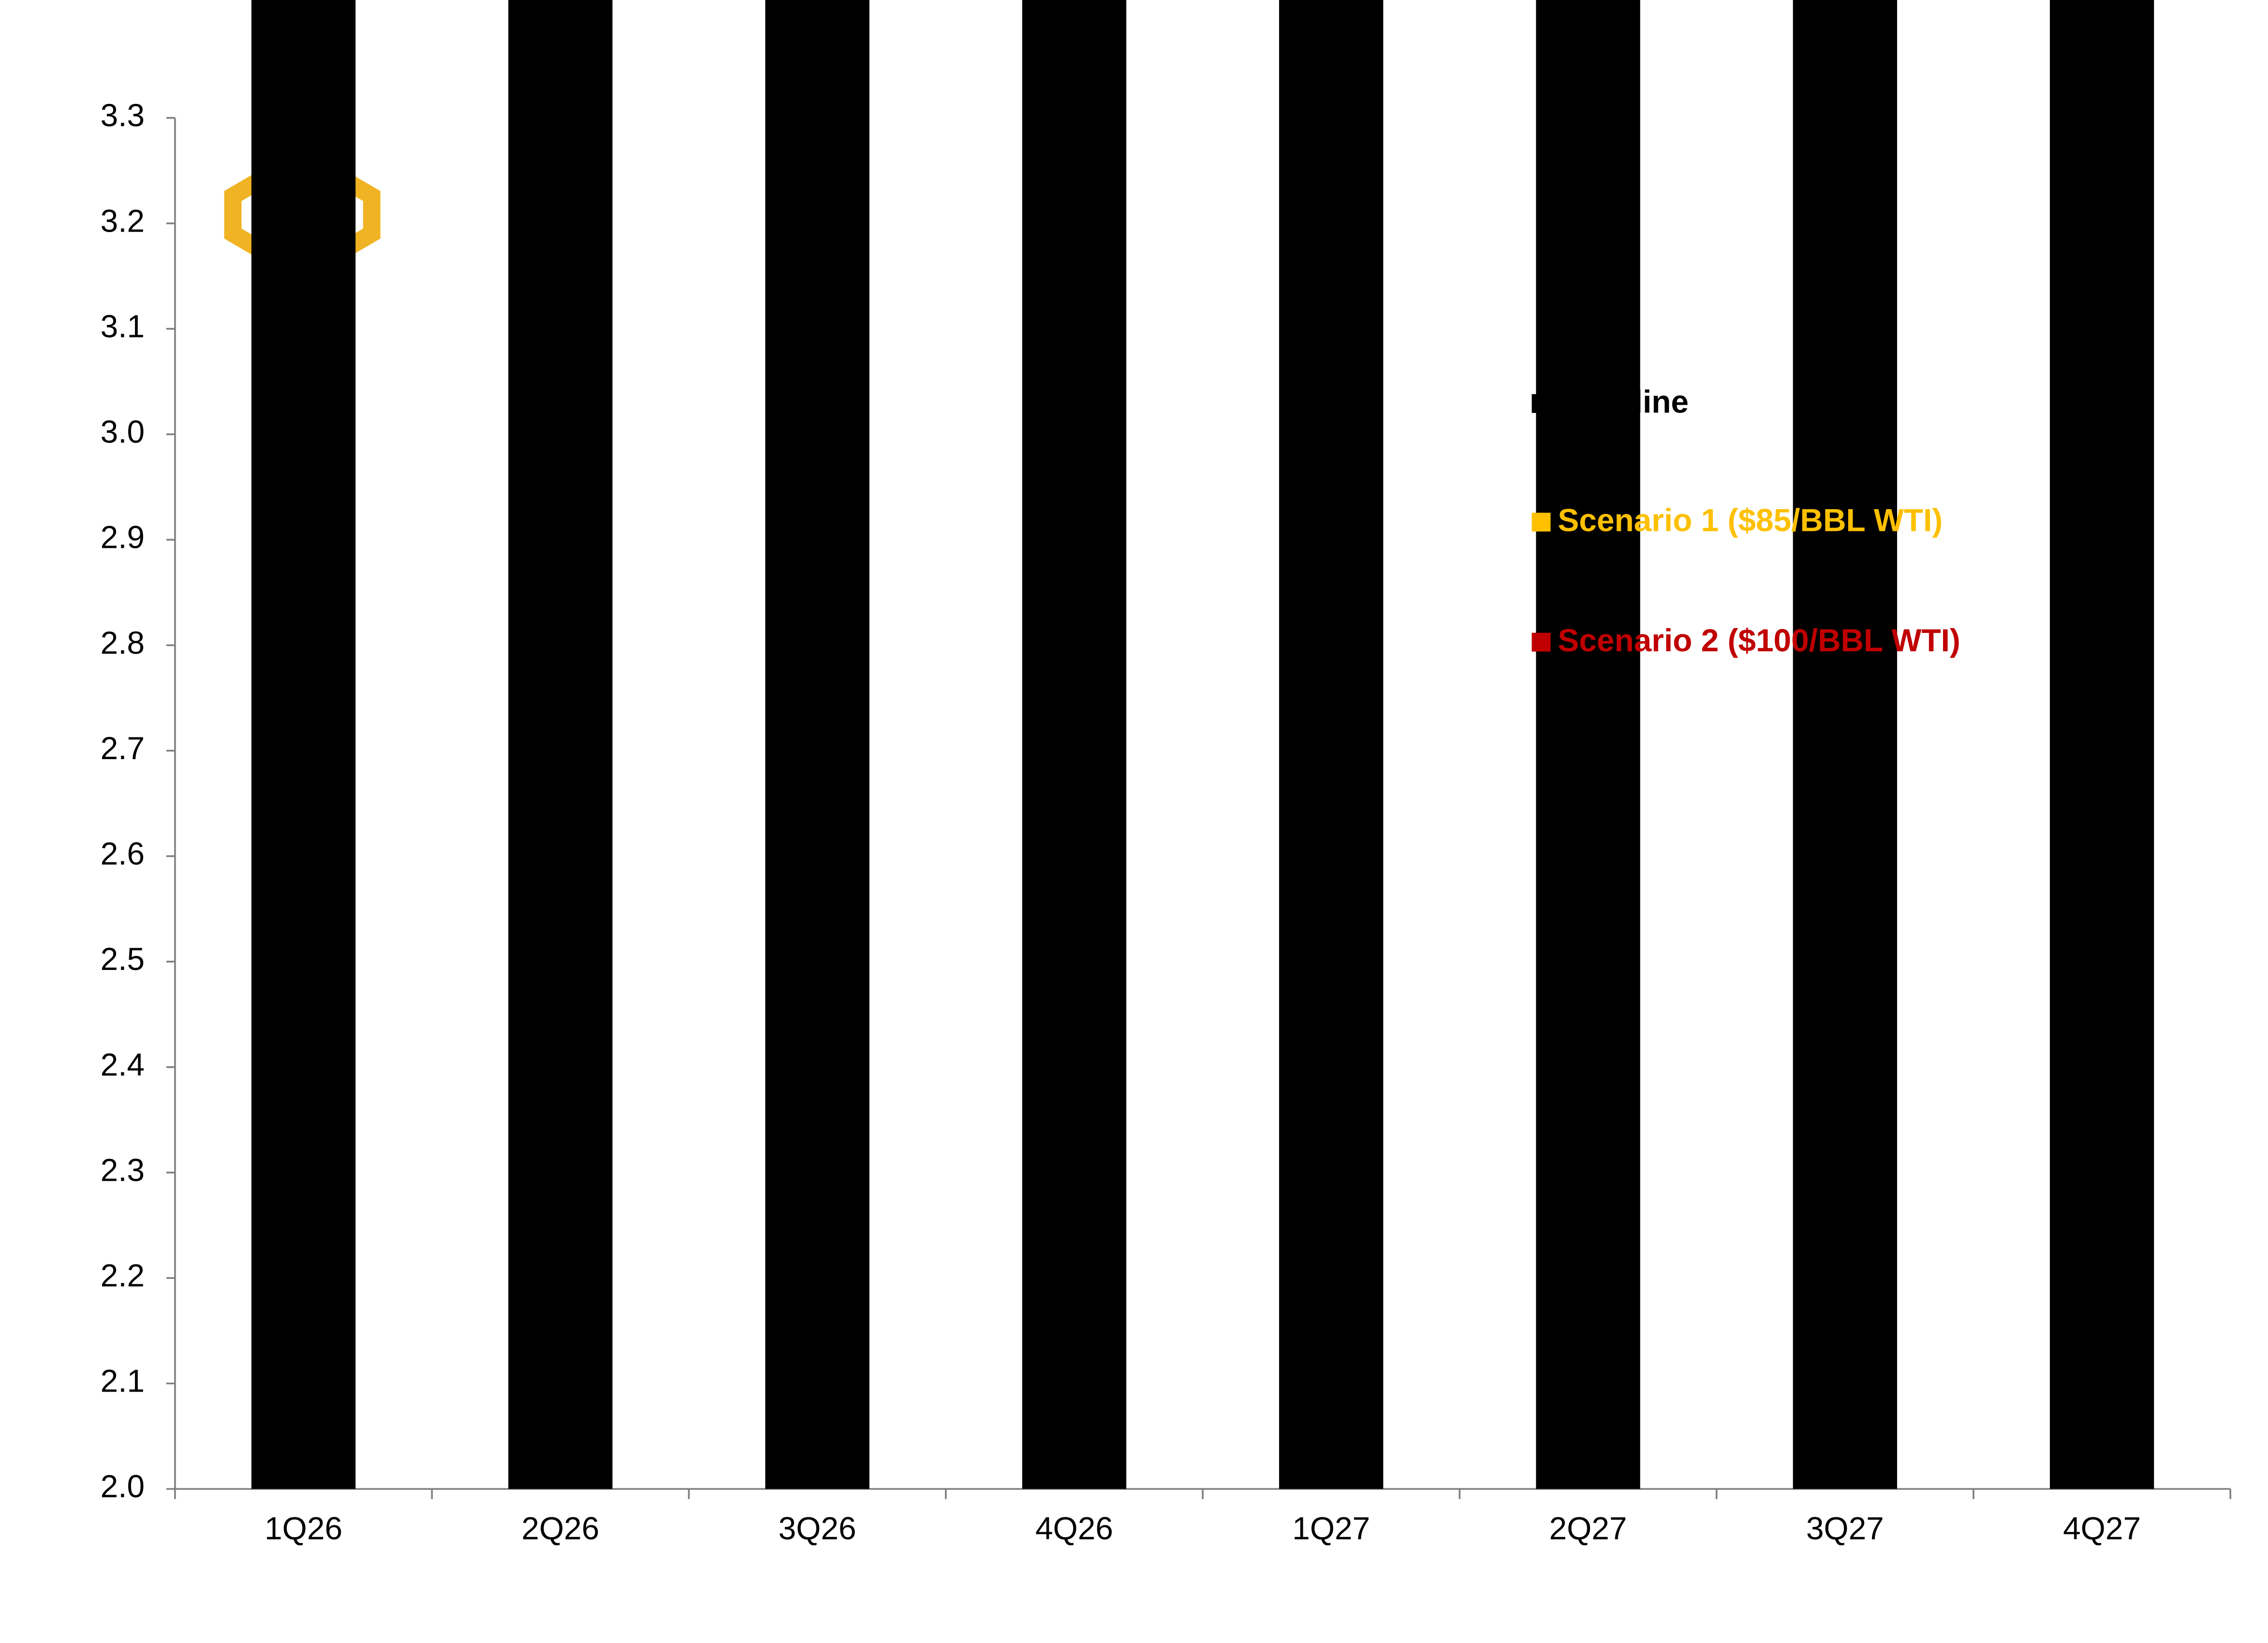 The height and width of the screenshot is (1643, 2268). I want to click on x-tick-label: 4Q26, so click(1074, 1528).